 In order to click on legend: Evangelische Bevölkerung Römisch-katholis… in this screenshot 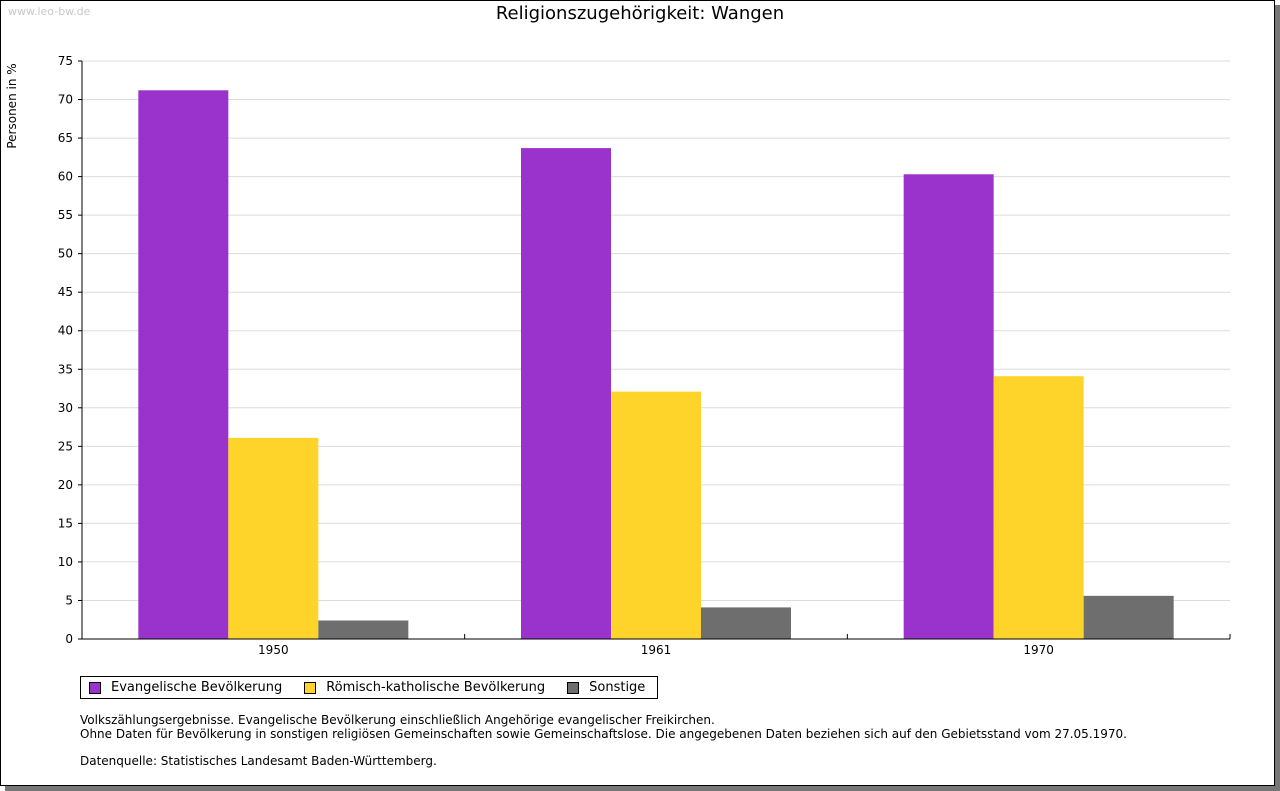, I will do `click(369, 687)`.